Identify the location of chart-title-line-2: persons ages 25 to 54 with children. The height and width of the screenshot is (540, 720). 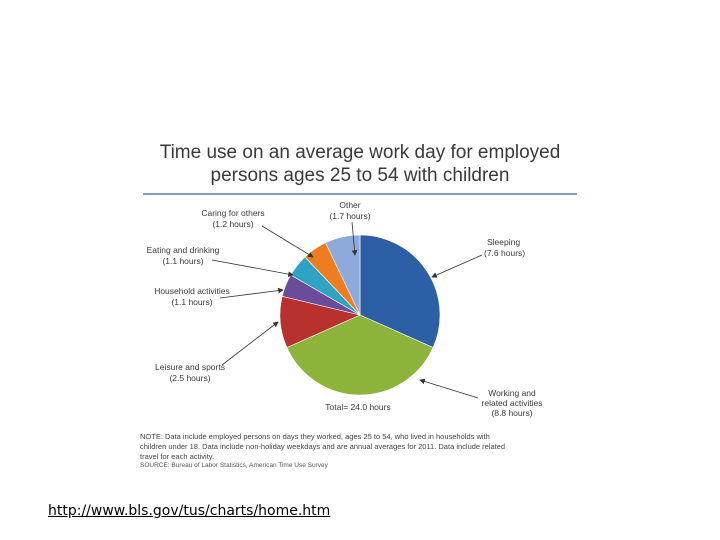
(360, 175).